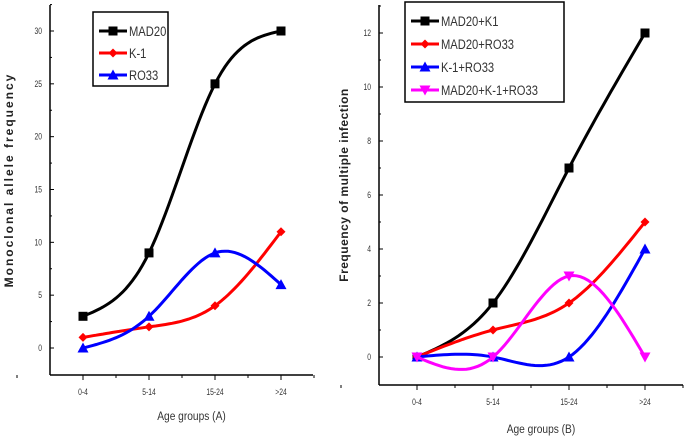 This screenshot has height=442, width=685. Describe the element at coordinates (38, 190) in the screenshot. I see `y-tick-label: 15` at that location.